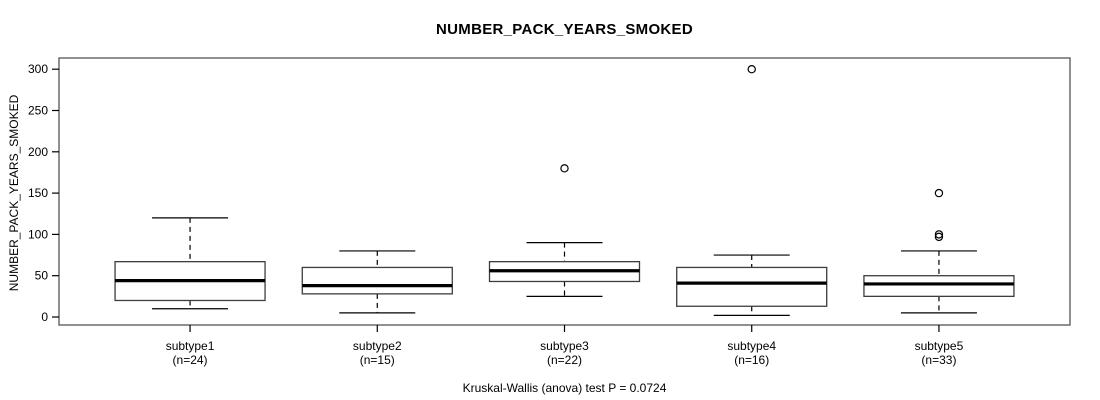 This screenshot has height=400, width=1100. Describe the element at coordinates (377, 360) in the screenshot. I see `x-tick-sublabel: (n=15)` at that location.